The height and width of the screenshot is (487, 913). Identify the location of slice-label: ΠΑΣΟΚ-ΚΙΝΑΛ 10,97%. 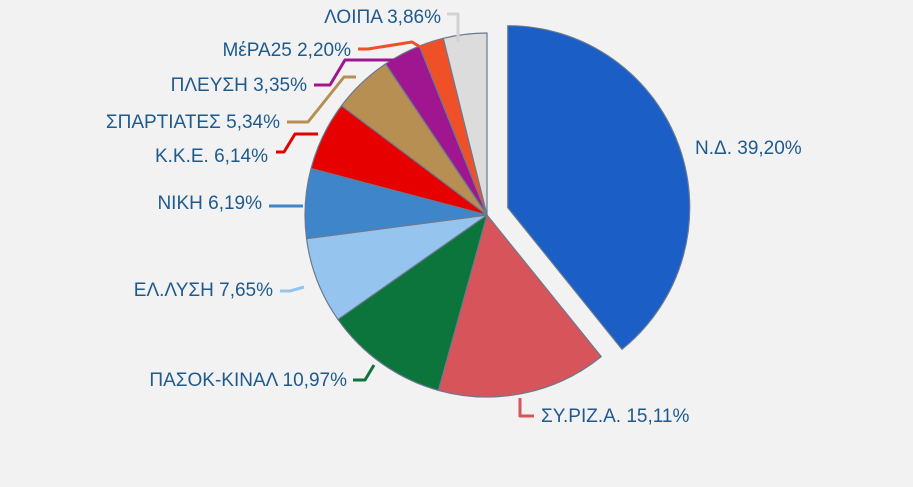
(248, 380).